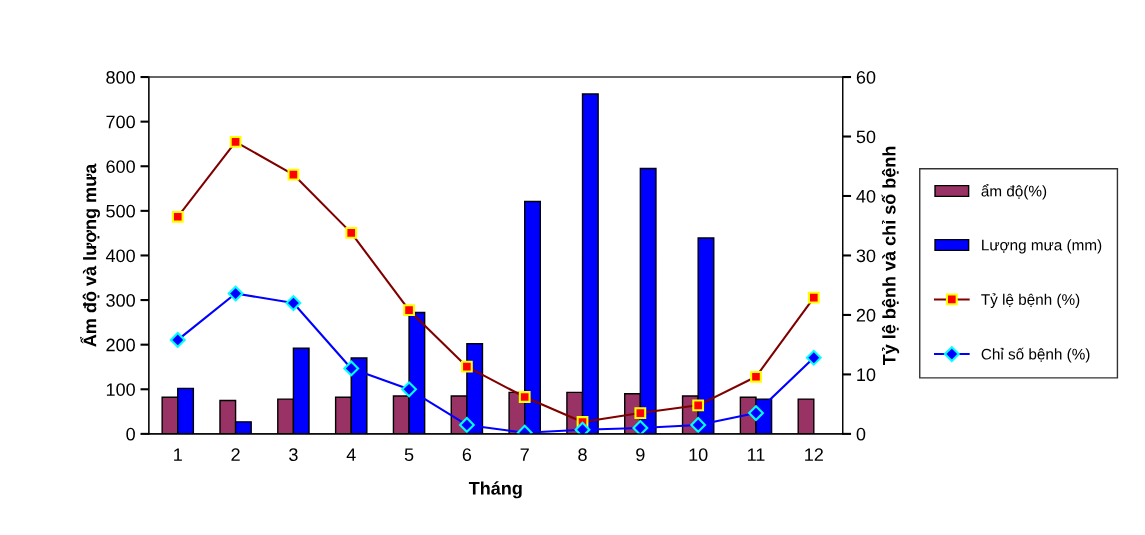  Describe the element at coordinates (120, 77) in the screenshot. I see `y-tick-label: 800` at that location.